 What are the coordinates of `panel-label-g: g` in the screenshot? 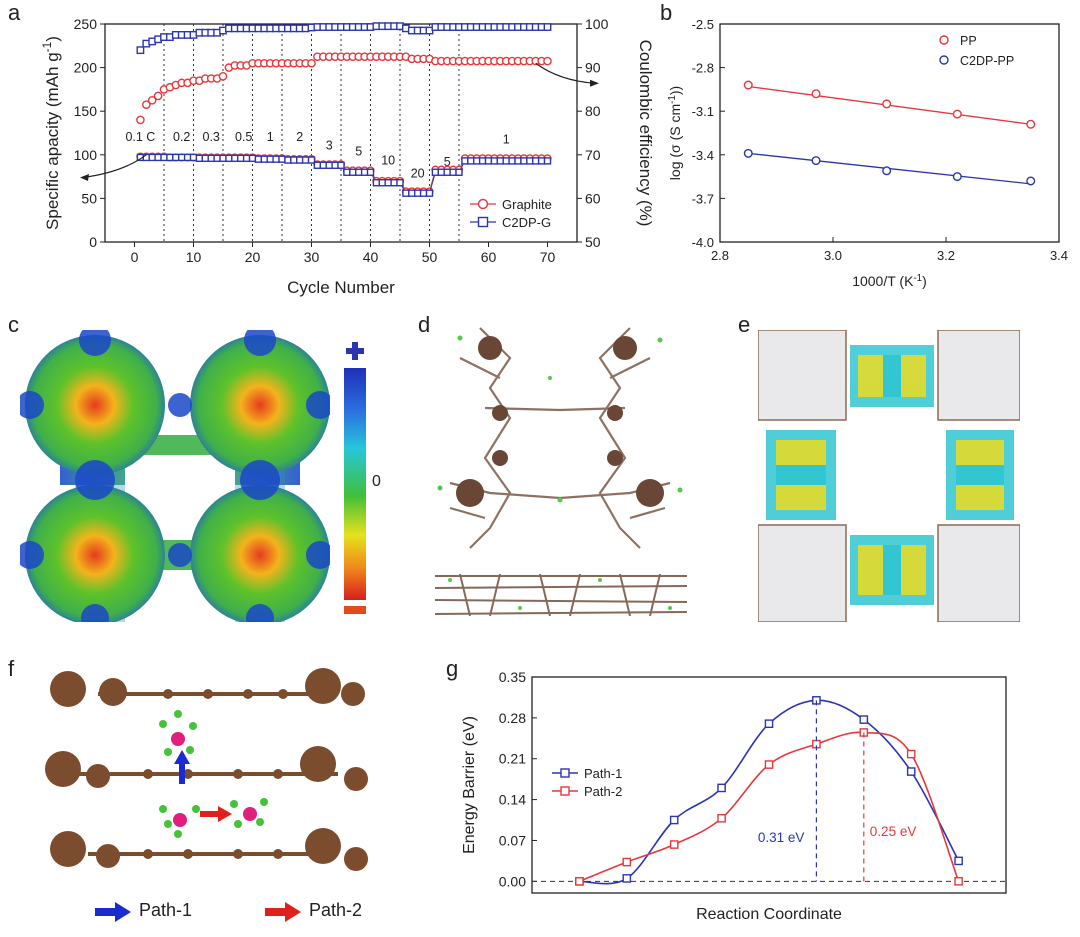 It's located at (452, 668).